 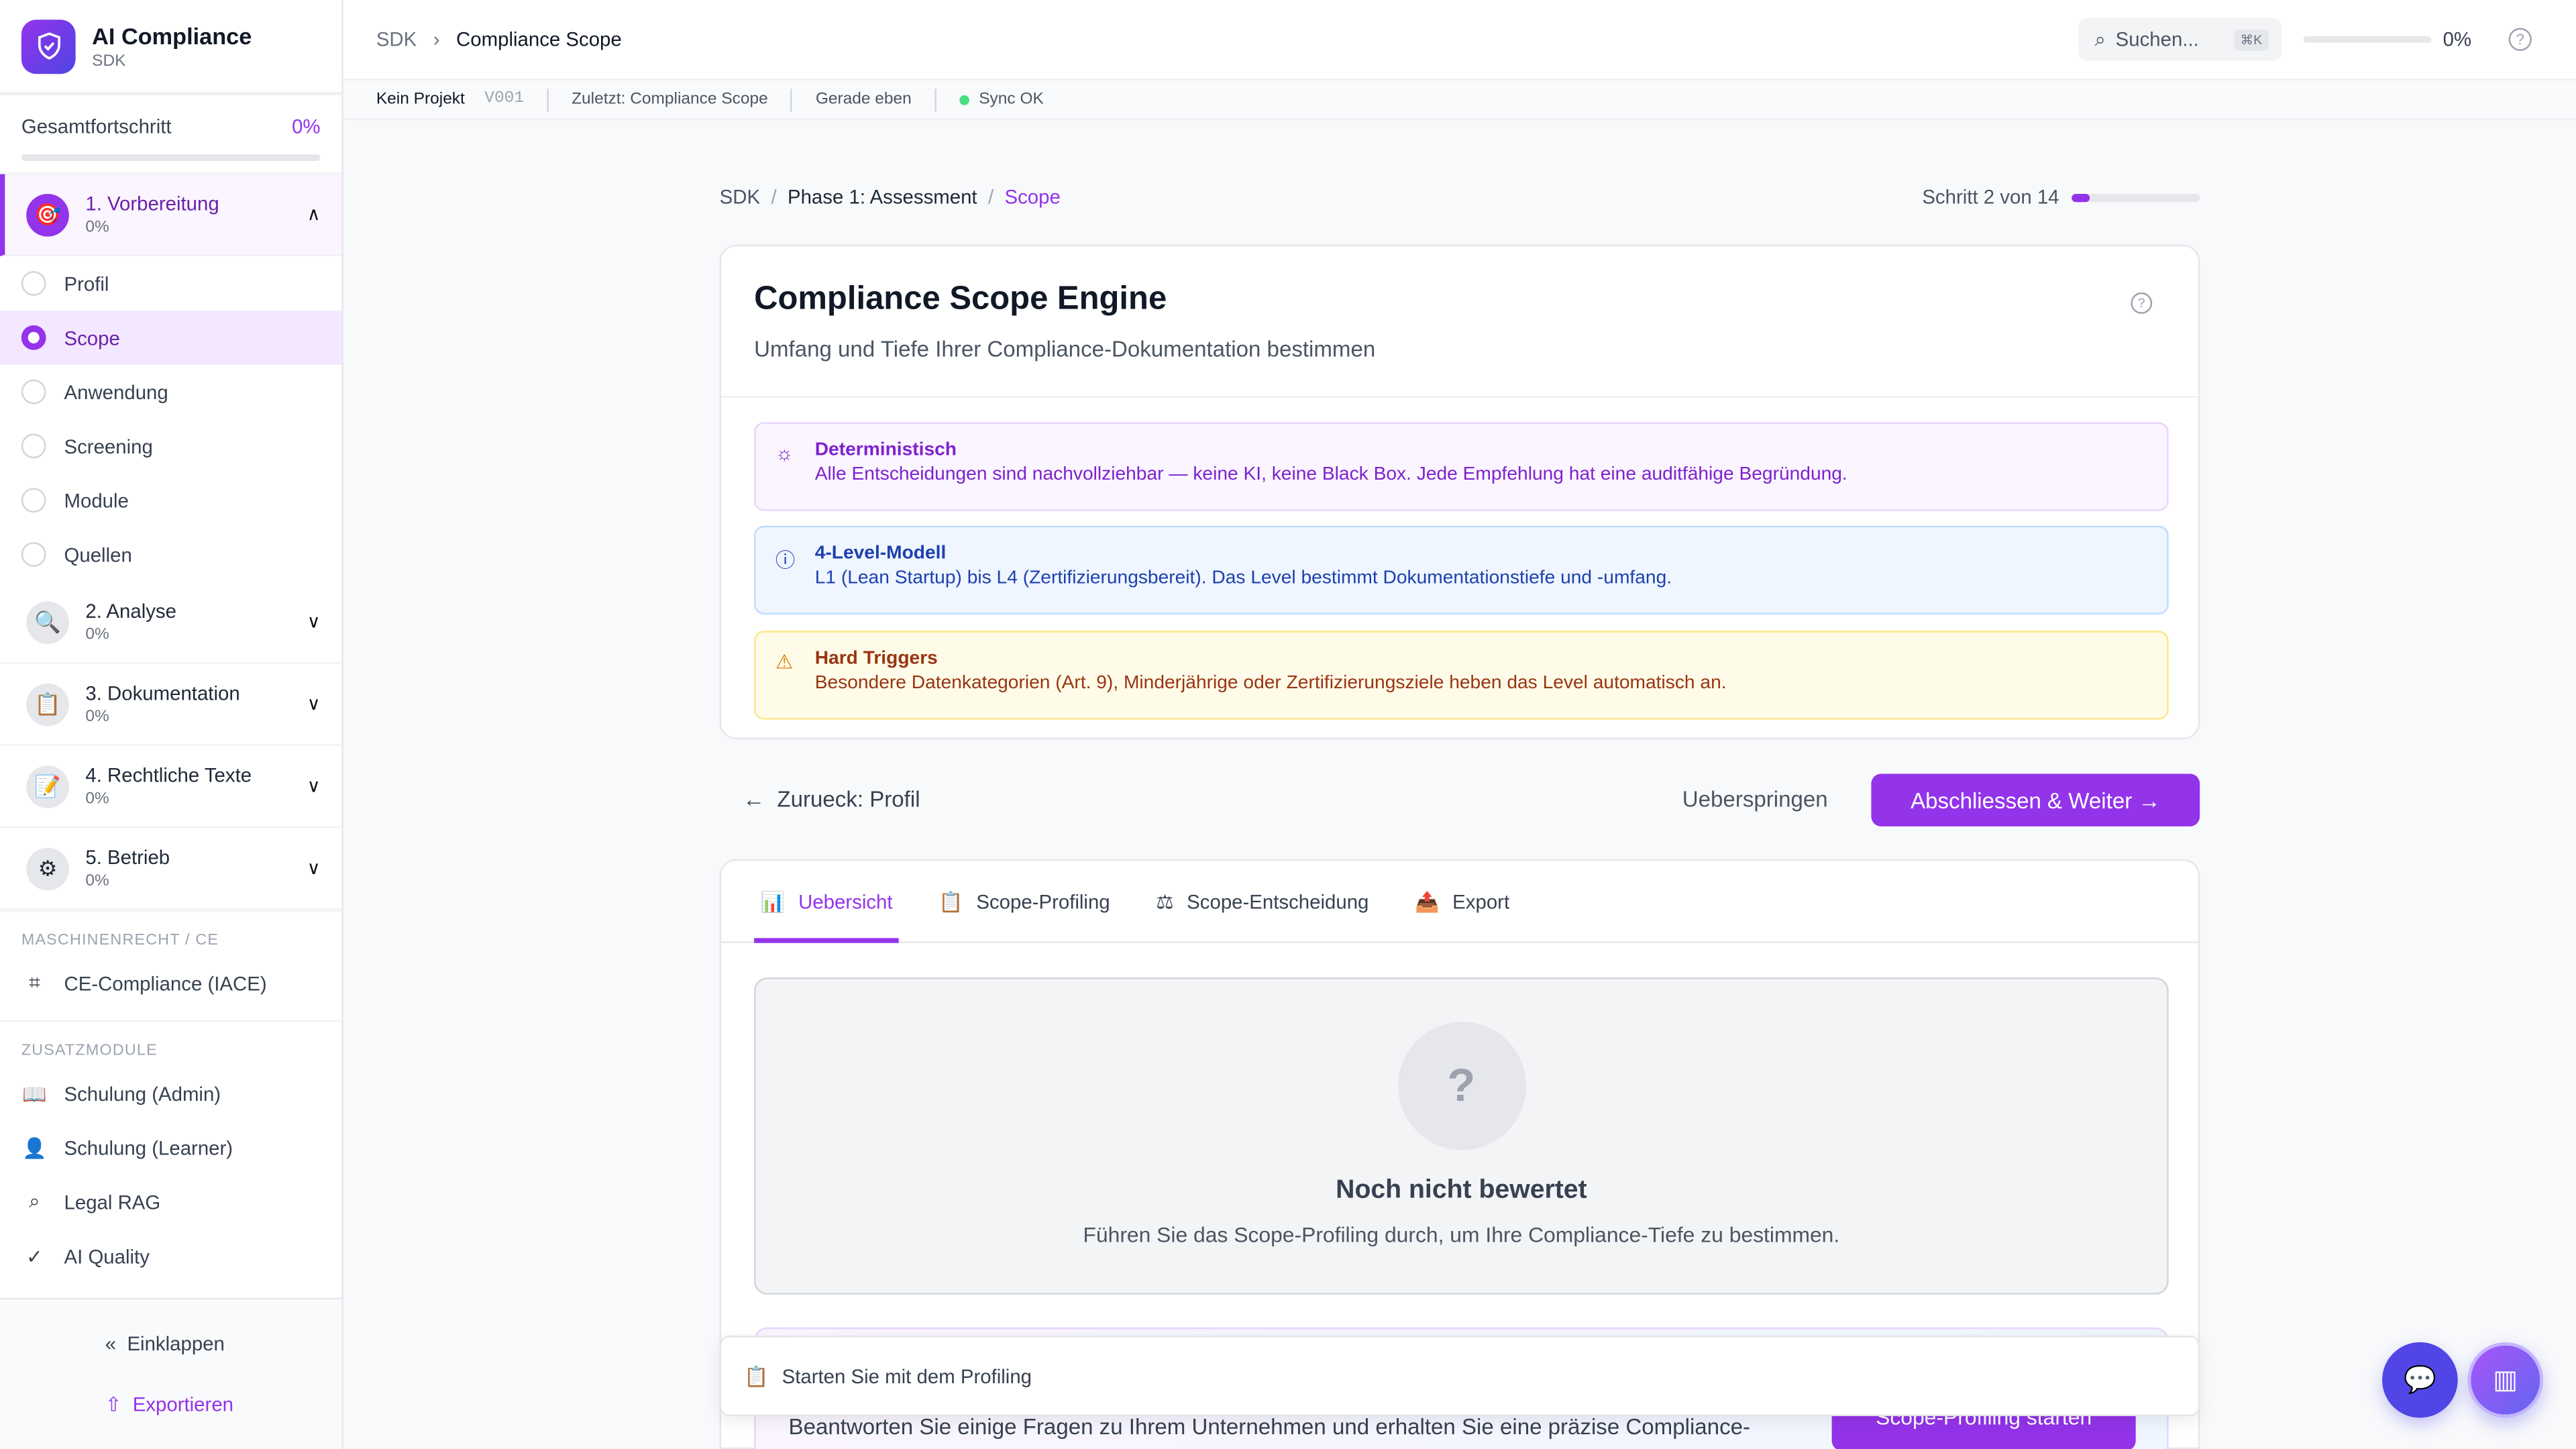 What do you see at coordinates (1459, 40) in the screenshot?
I see `top-header: SDK › Compliance Scope ⌕ Suchen... ⌘K 0% ?` at bounding box center [1459, 40].